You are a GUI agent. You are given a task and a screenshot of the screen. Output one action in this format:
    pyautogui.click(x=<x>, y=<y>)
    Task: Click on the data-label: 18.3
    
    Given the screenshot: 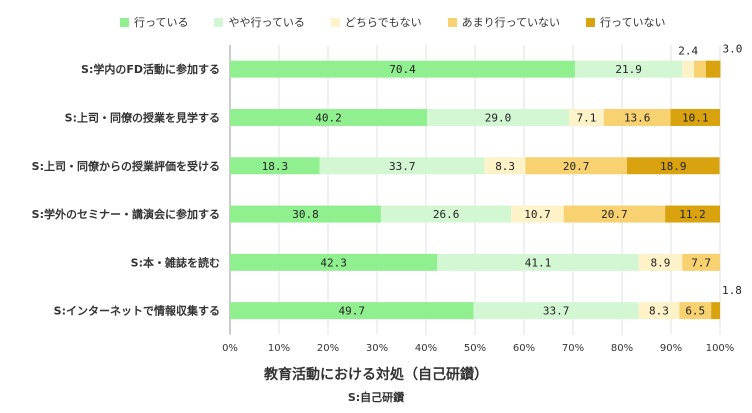 What is the action you would take?
    pyautogui.click(x=275, y=166)
    